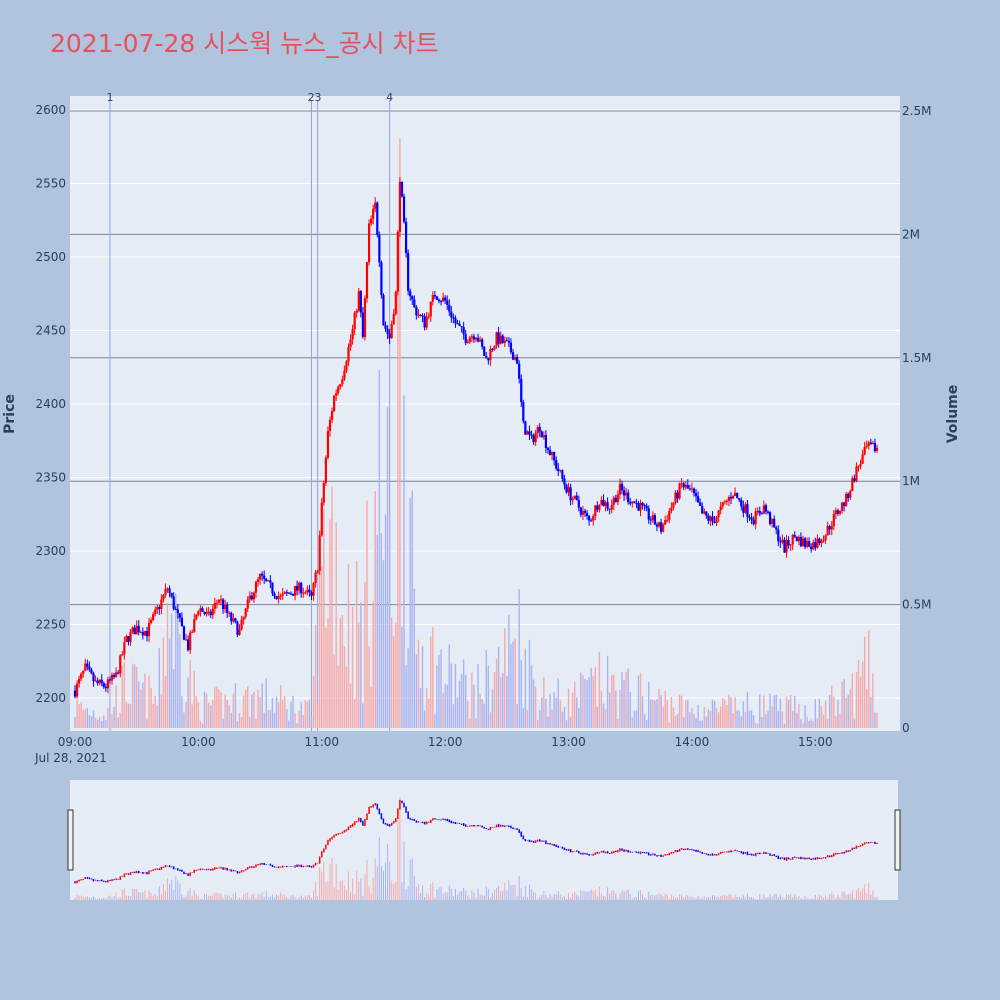  Describe the element at coordinates (50, 110) in the screenshot. I see `price-tick-label: 2600` at that location.